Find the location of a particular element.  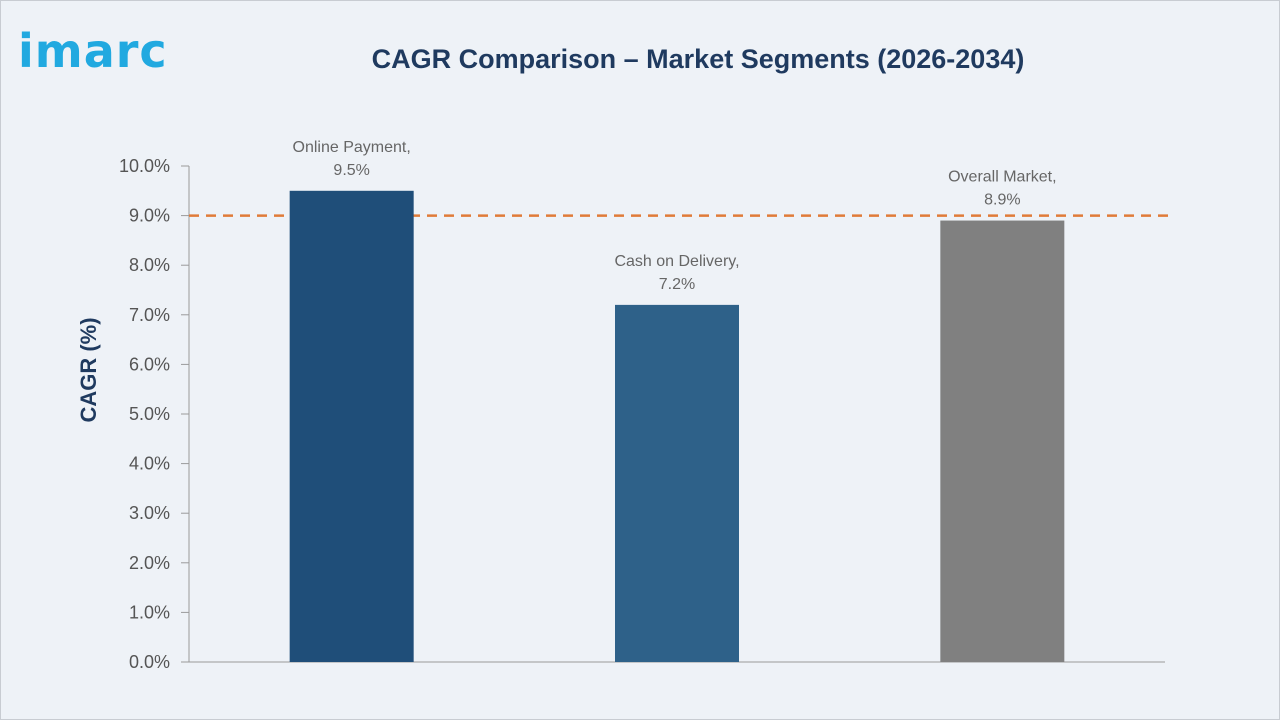

data-label-category: Overall Market, is located at coordinates (1002, 177).